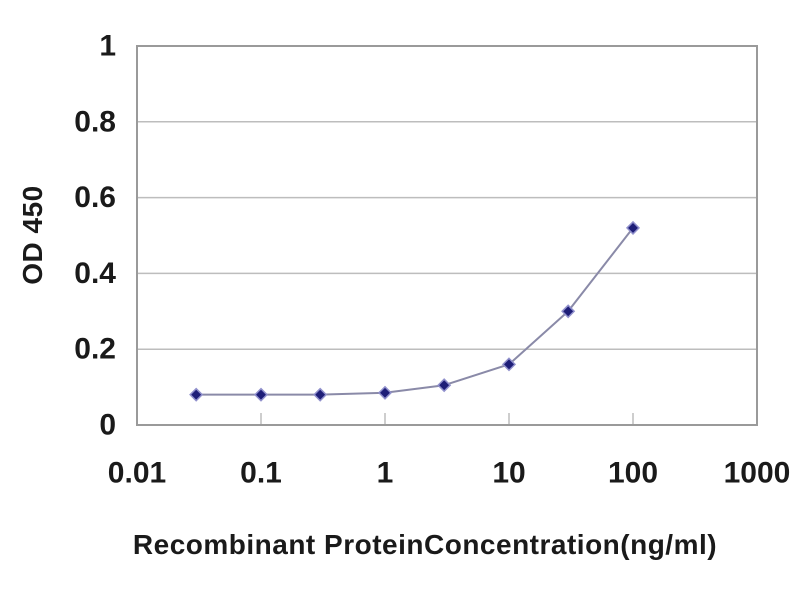 This screenshot has width=800, height=600. What do you see at coordinates (137, 473) in the screenshot?
I see `x-tick-label: 0.01` at bounding box center [137, 473].